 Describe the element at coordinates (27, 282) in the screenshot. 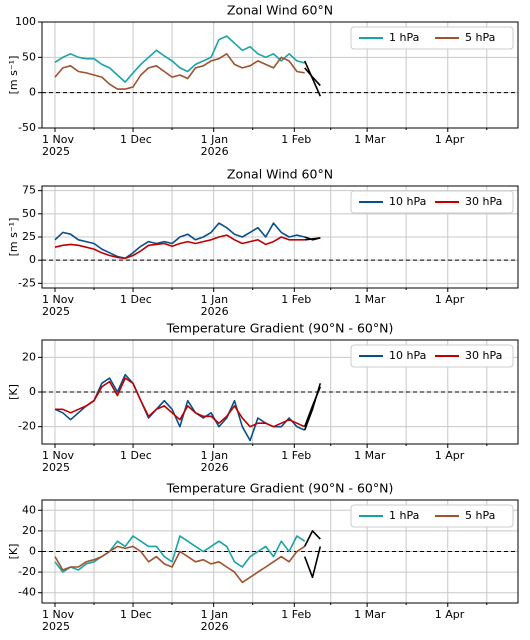

I see `y-tick-label: -25` at that location.